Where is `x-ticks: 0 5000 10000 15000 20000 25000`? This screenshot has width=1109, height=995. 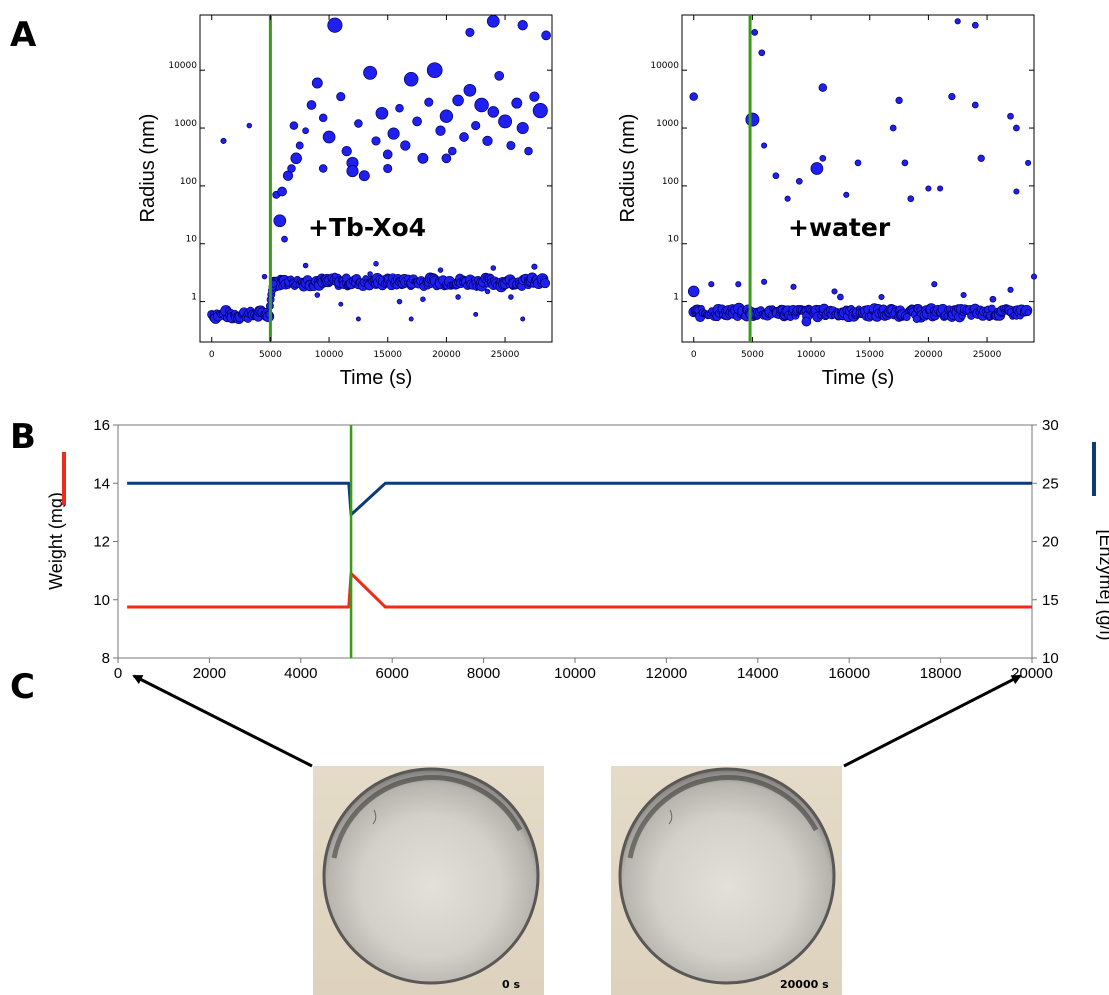 x-ticks: 0 5000 10000 15000 20000 25000 is located at coordinates (846, 187).